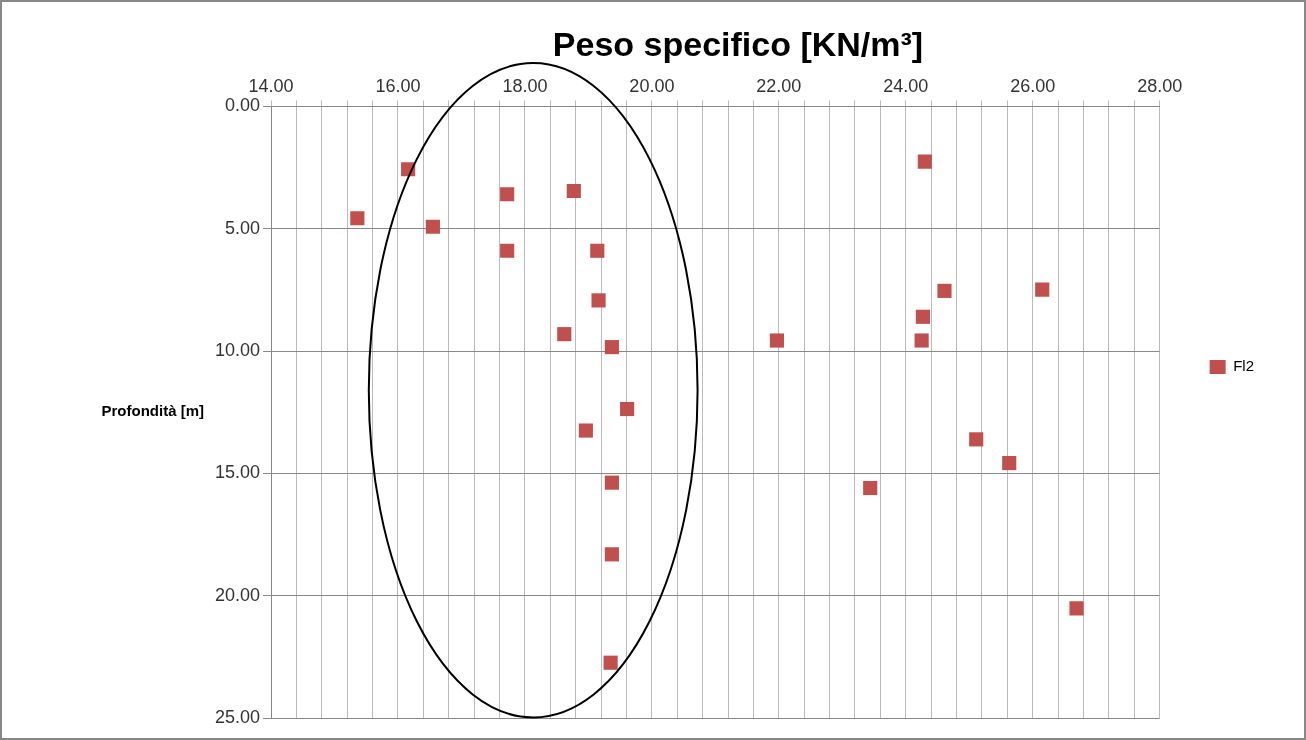 This screenshot has width=1306, height=740. What do you see at coordinates (1244, 366) in the screenshot?
I see `legend-label: Fl2` at bounding box center [1244, 366].